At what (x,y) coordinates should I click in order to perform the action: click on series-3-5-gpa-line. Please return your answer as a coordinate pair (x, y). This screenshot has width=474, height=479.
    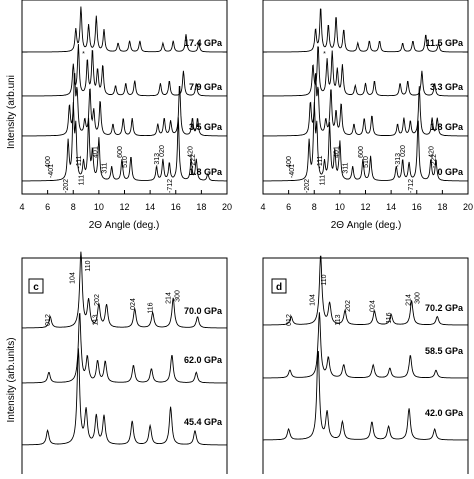
    Looking at the image, I should click on (124, 105).